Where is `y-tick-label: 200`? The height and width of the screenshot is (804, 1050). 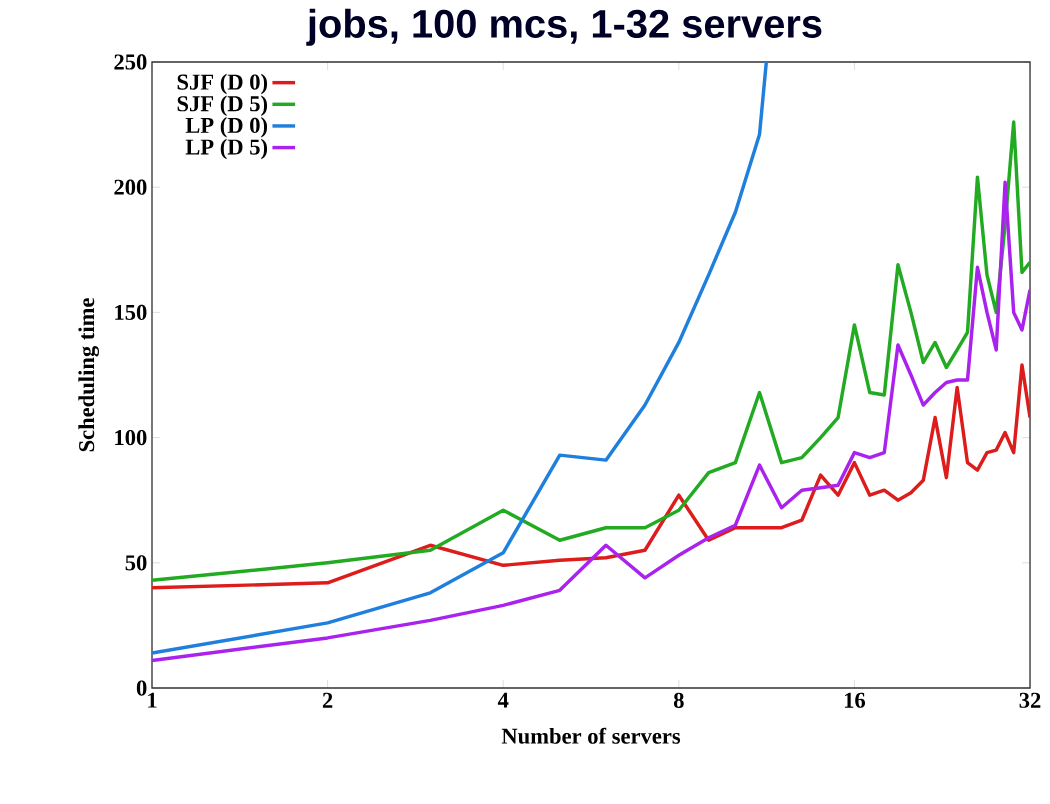
y-tick-label: 200 is located at coordinates (130, 187).